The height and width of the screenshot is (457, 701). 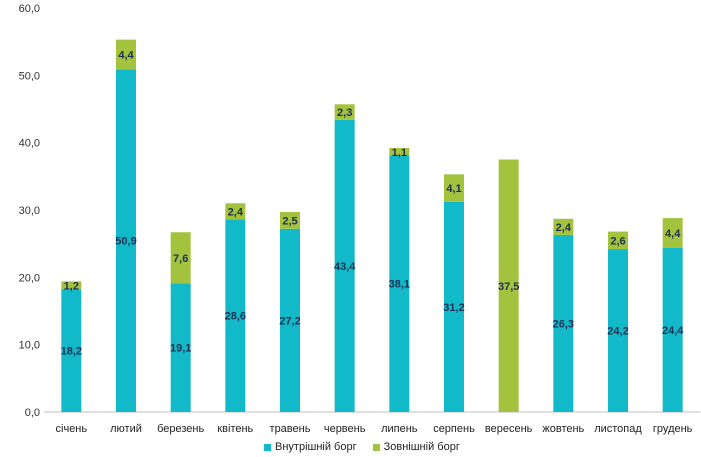 I want to click on data-label-internal-debt: 24,4, so click(x=673, y=331).